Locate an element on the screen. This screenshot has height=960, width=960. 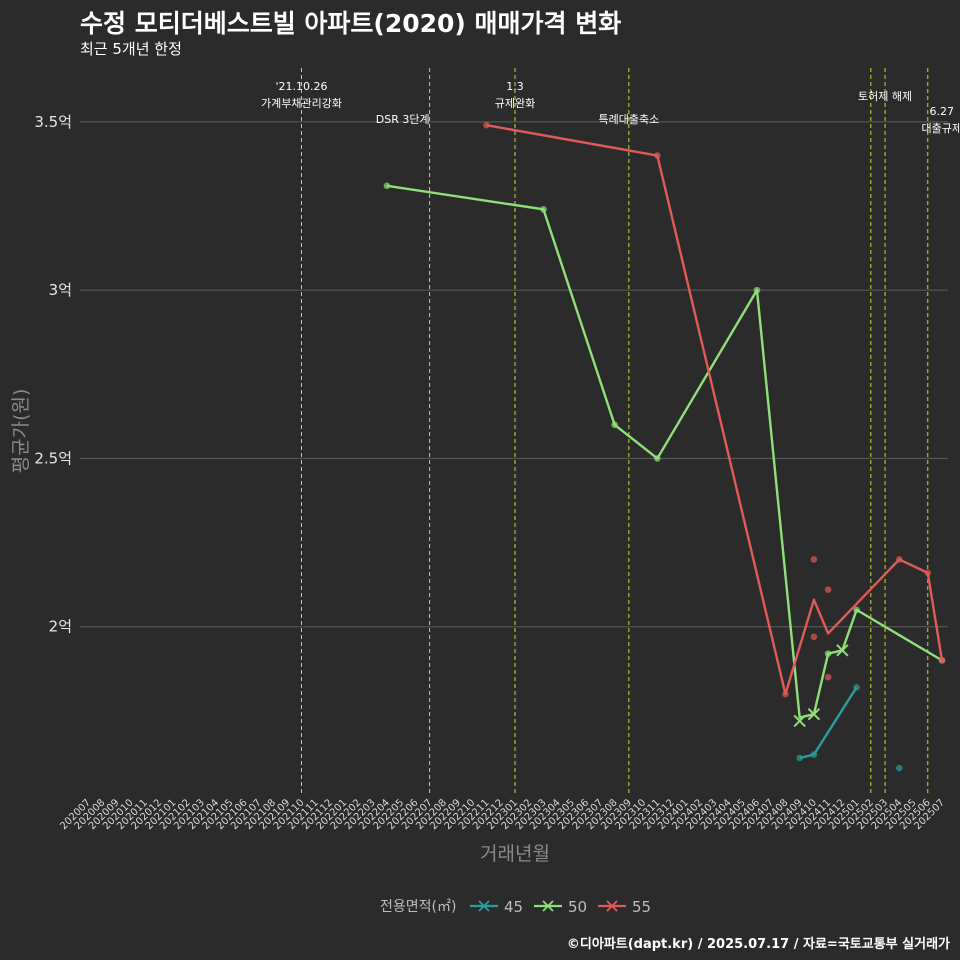
y-tick-label: 2.5억 is located at coordinates (53, 458).